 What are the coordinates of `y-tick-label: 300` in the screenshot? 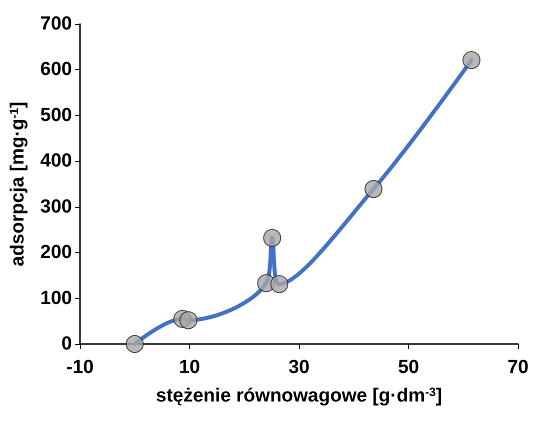 It's located at (56, 207).